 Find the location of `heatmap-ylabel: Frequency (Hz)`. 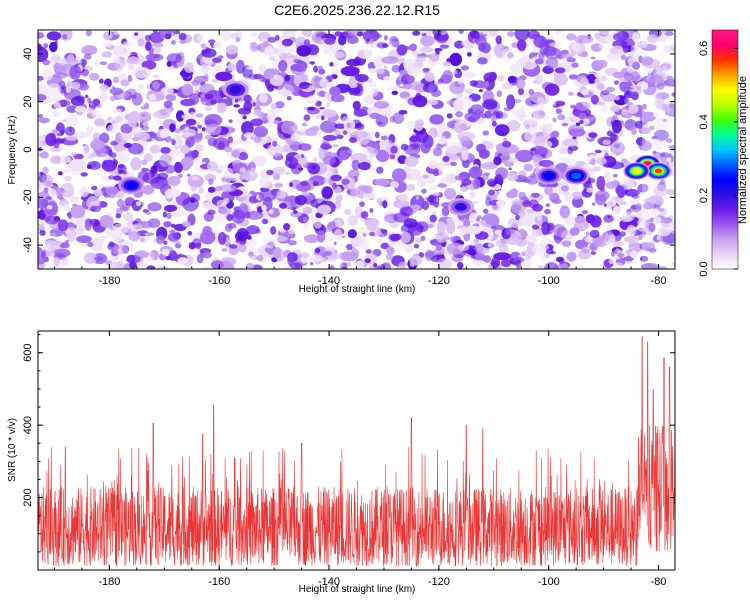

heatmap-ylabel: Frequency (Hz) is located at coordinates (12, 150).